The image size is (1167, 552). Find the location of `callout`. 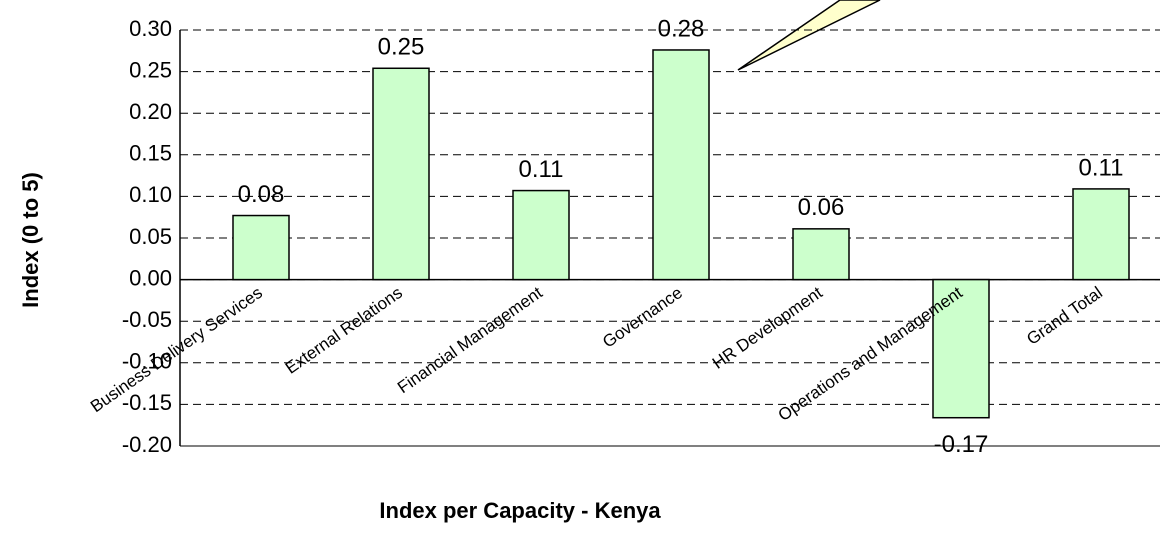

callout is located at coordinates (809, 35).